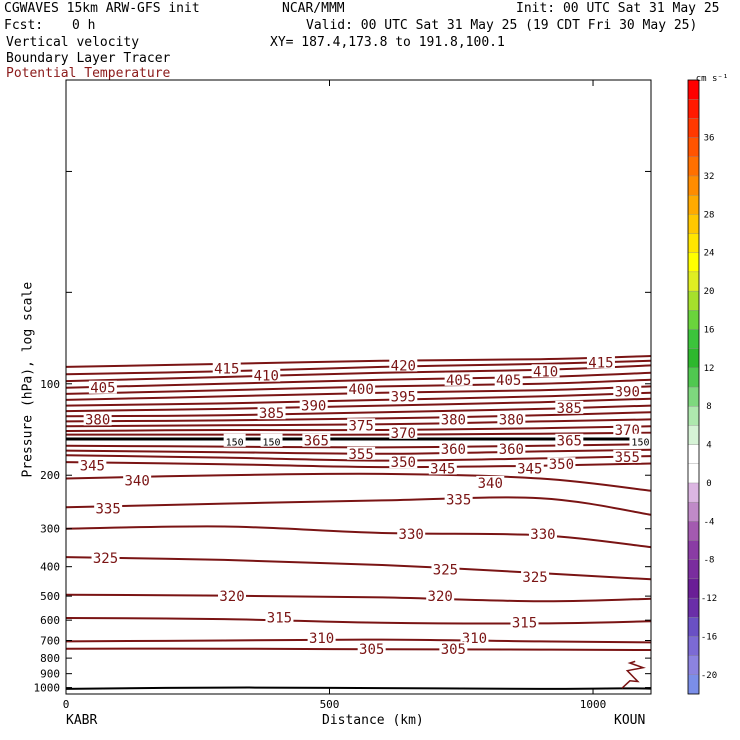  Describe the element at coordinates (313, 407) in the screenshot. I see `contour-label: 390` at that location.